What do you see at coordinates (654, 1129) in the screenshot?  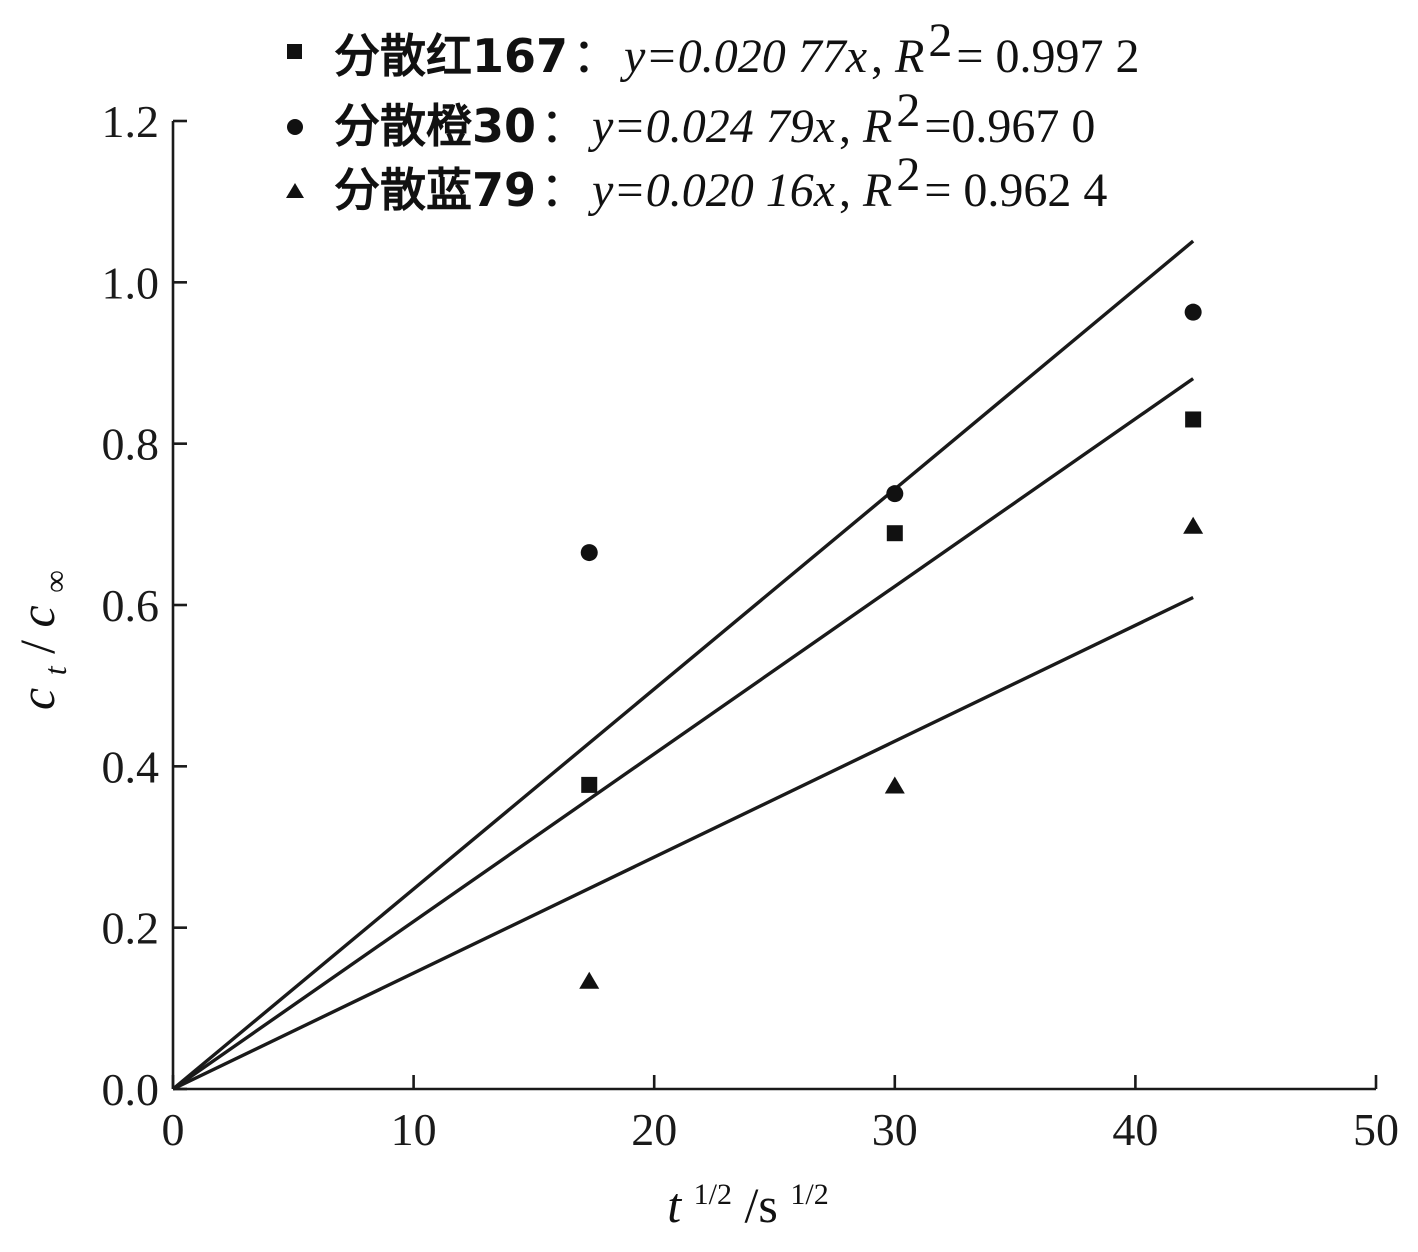 I see `x-tick-label: 20` at bounding box center [654, 1129].